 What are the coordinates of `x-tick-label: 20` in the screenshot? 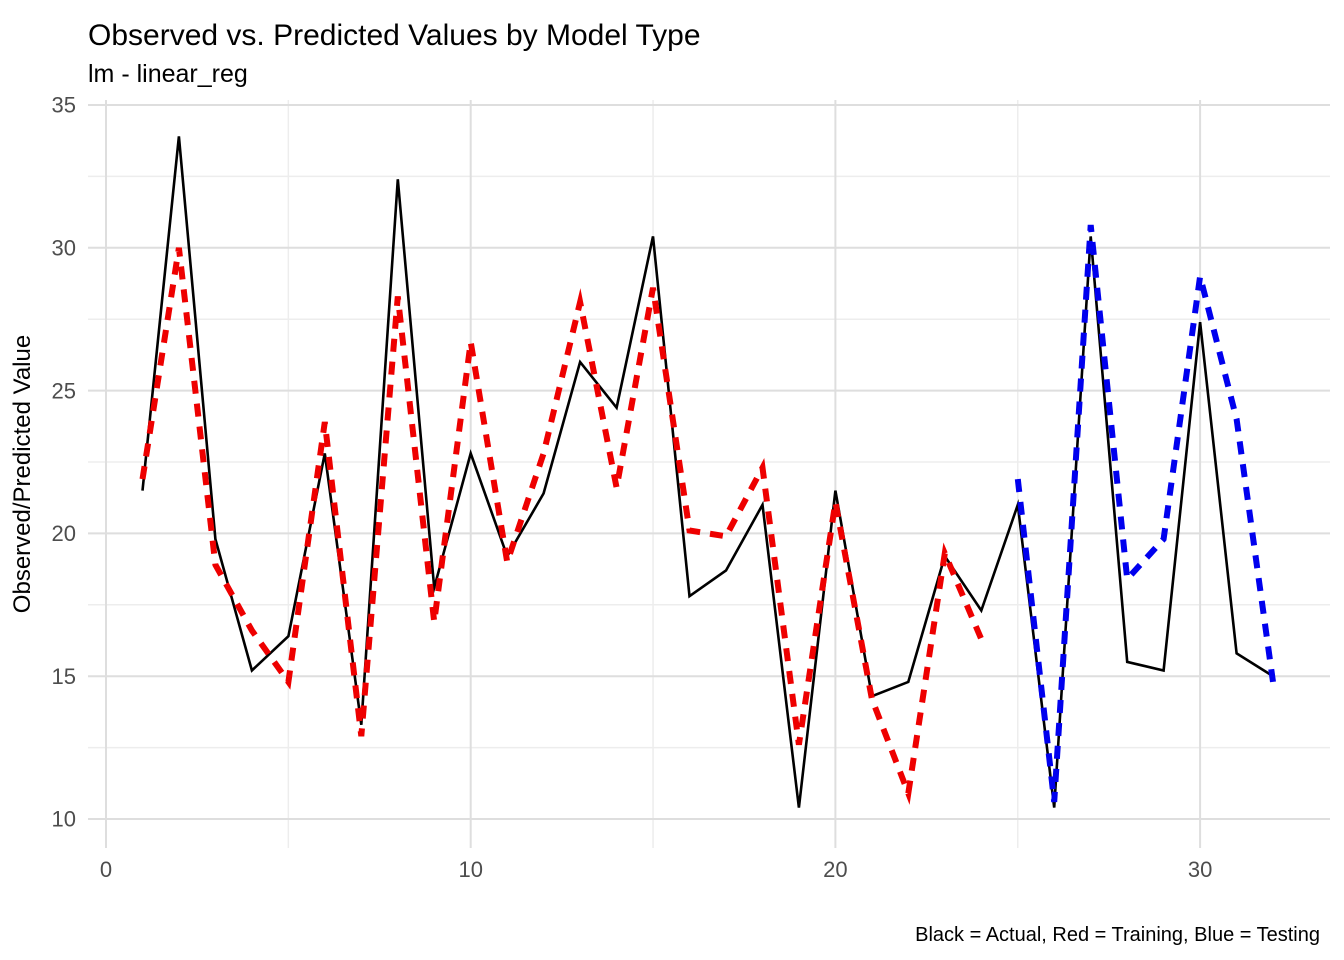 It's located at (835, 869).